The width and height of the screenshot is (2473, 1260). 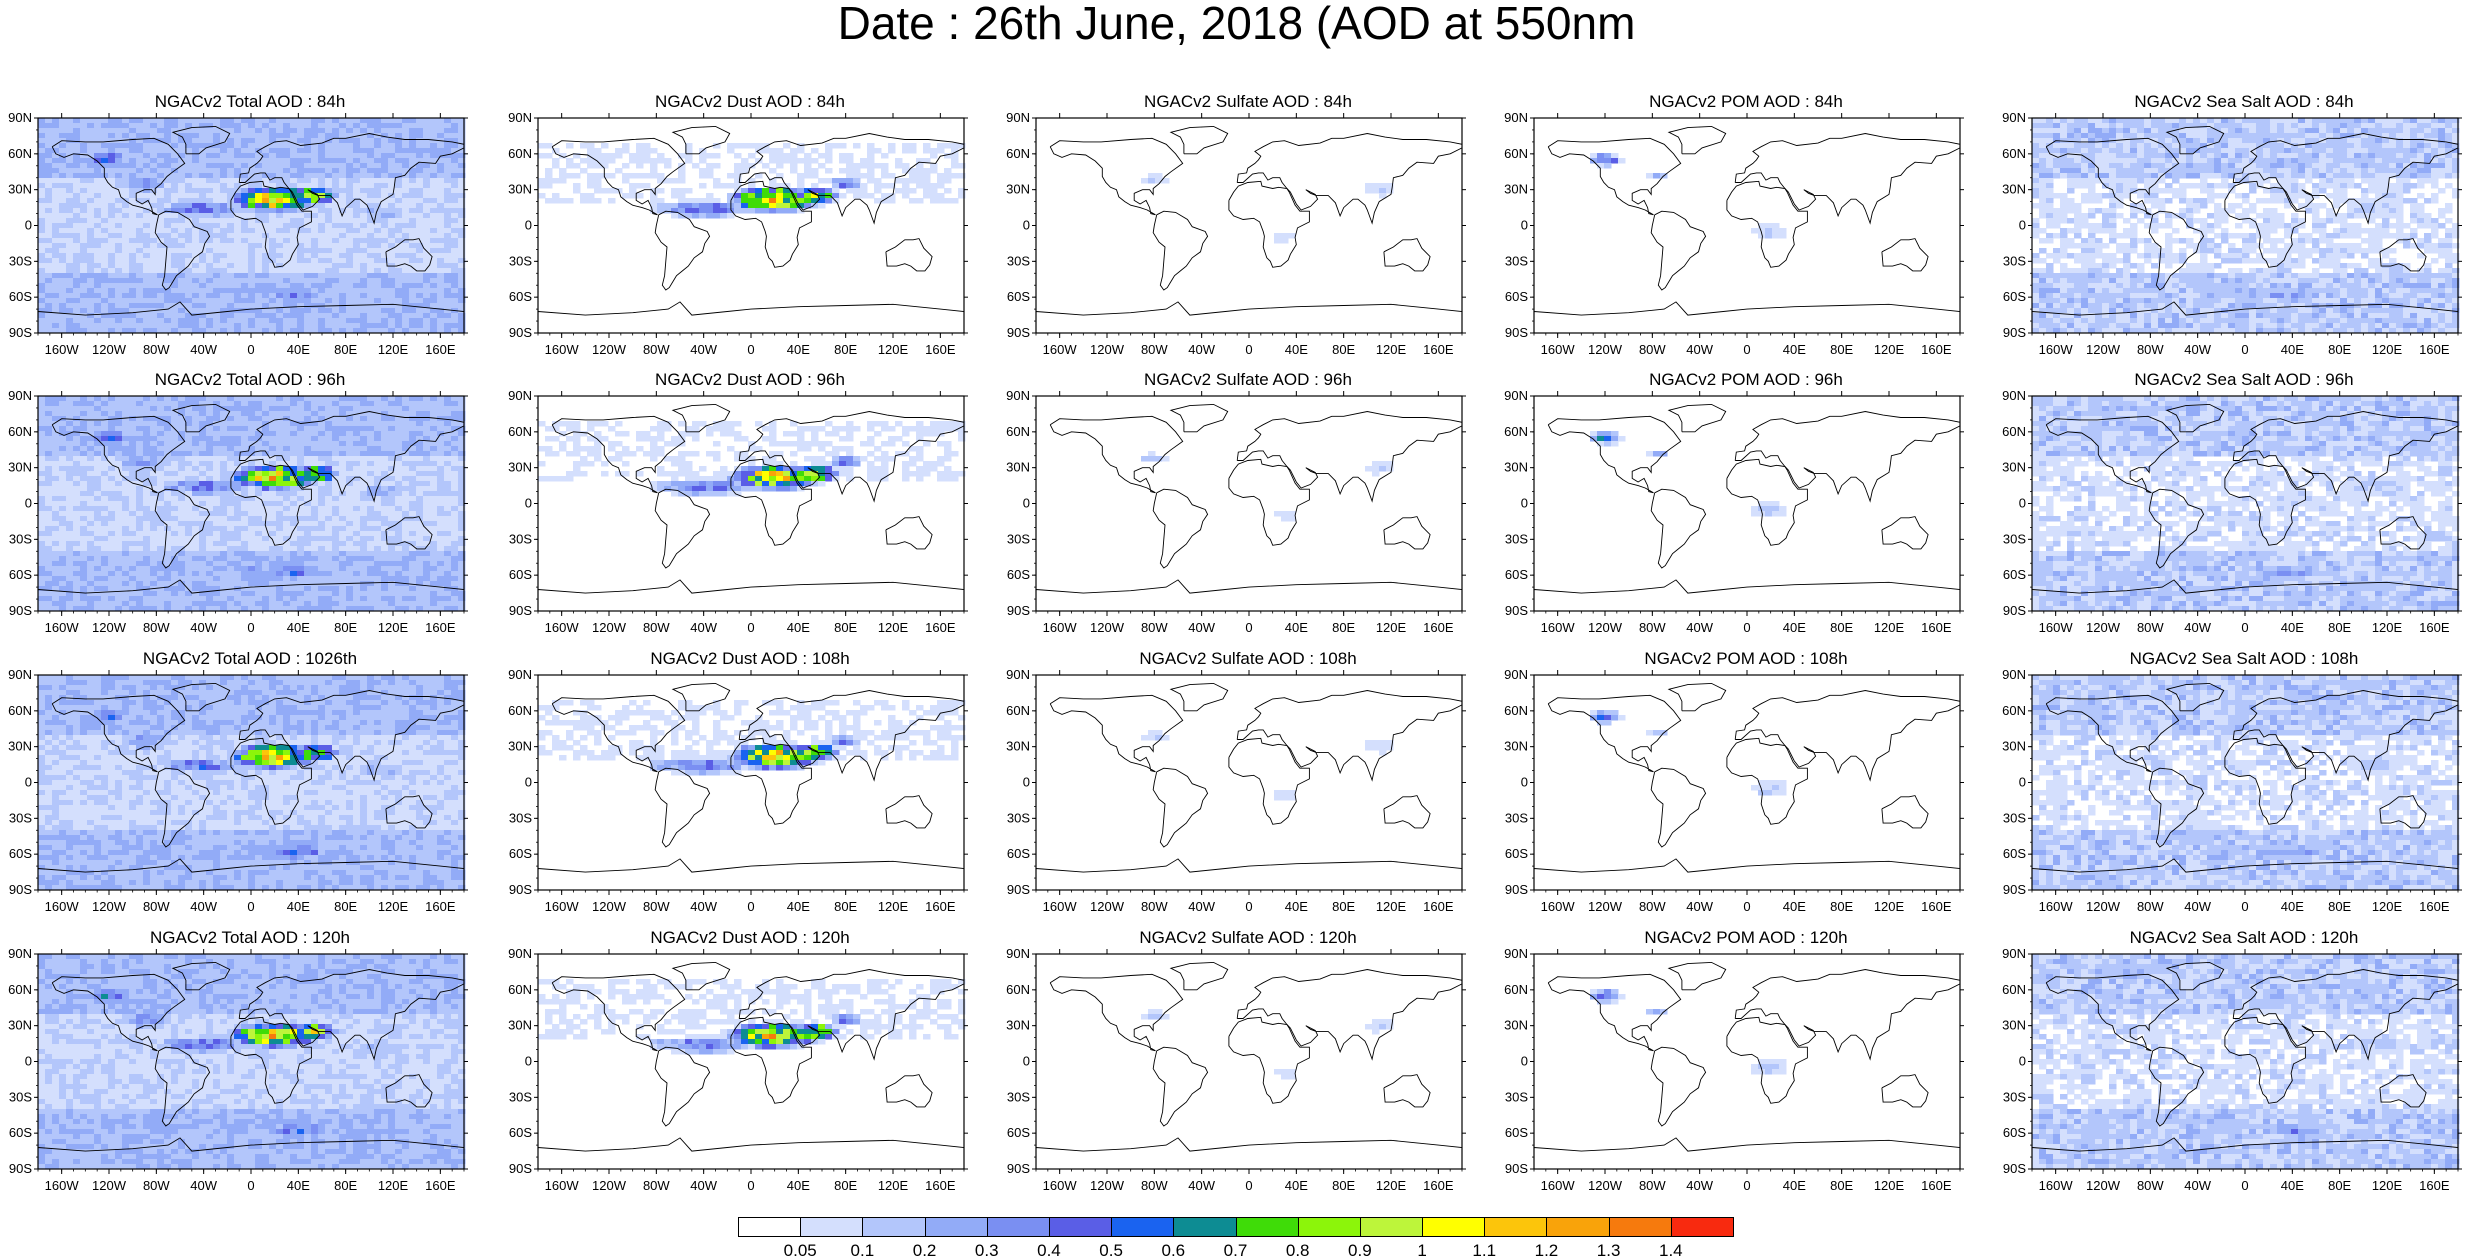 What do you see at coordinates (2244, 380) in the screenshot?
I see `panel-title: NGACv2 Sea Salt AOD : 96h` at bounding box center [2244, 380].